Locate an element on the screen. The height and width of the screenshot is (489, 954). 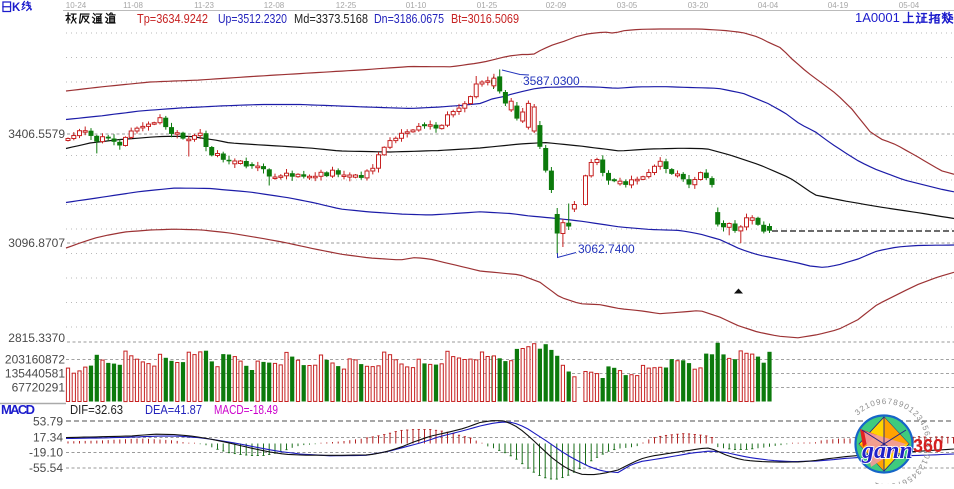
svg-text: 53.79 is located at coordinates (48, 421).